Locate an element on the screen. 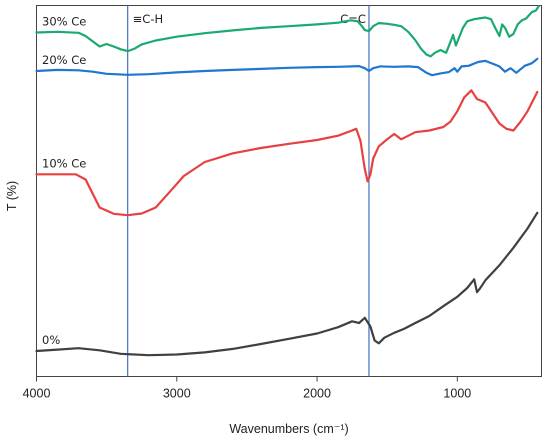 The height and width of the screenshot is (444, 550). x-axis-title: Wavenumbers (cm⁻¹) is located at coordinates (288, 429).